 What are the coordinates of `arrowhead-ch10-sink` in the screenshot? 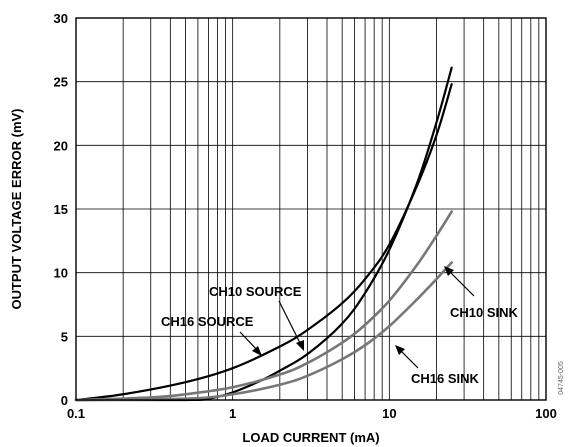 It's located at (449, 271).